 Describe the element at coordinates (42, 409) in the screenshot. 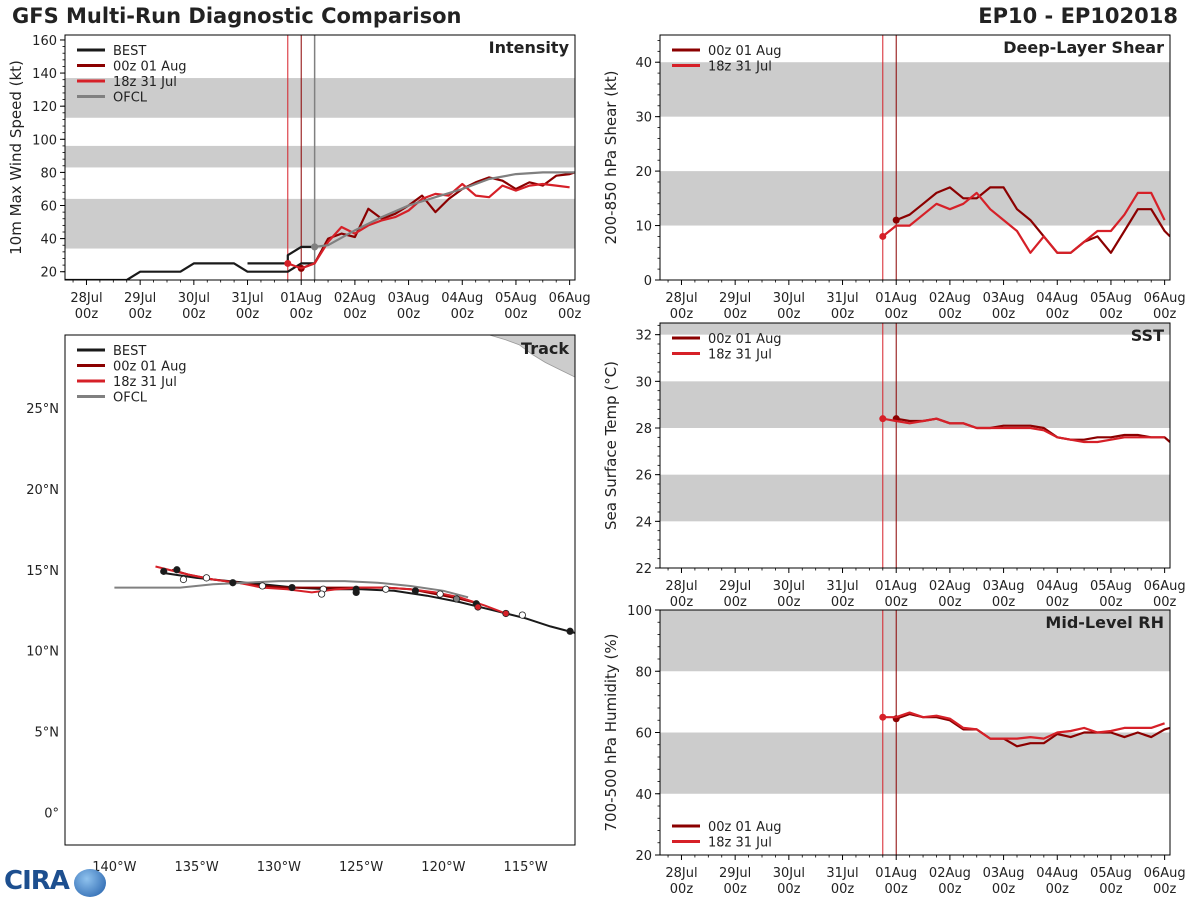

I see `track-ytick-label: 25°N` at that location.